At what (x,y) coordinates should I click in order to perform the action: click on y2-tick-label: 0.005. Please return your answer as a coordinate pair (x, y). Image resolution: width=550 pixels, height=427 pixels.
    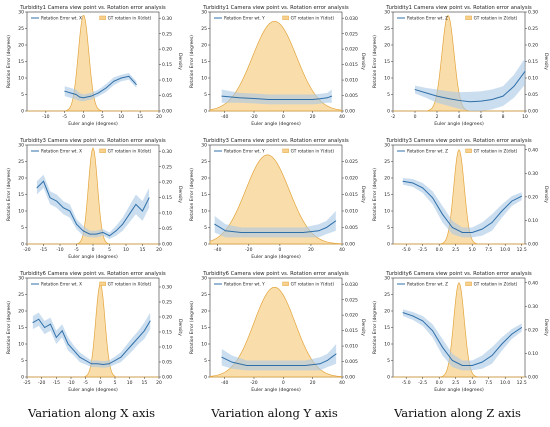
    Looking at the image, I should click on (351, 96).